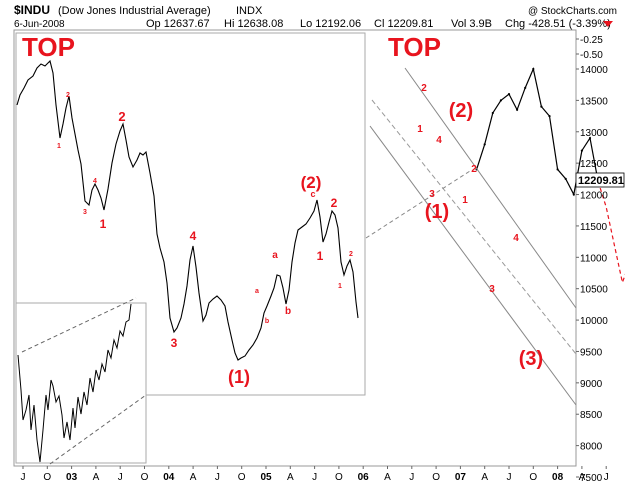 This screenshot has width=625, height=486. Describe the element at coordinates (169, 477) in the screenshot. I see `x-tick-label: 04` at that location.